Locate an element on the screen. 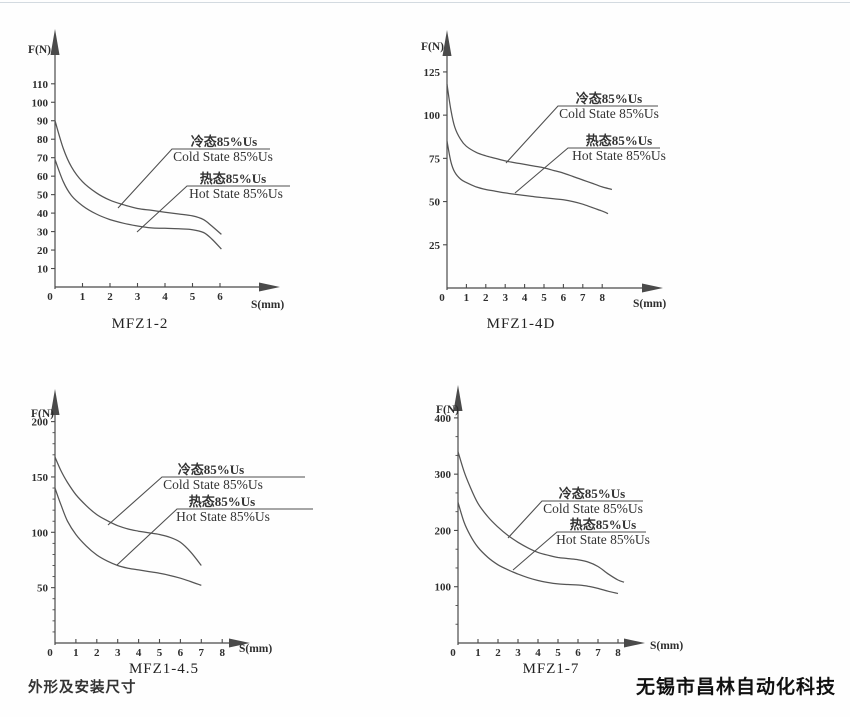 The height and width of the screenshot is (717, 850). chart-title: MFZ1-4.5 is located at coordinates (164, 669).